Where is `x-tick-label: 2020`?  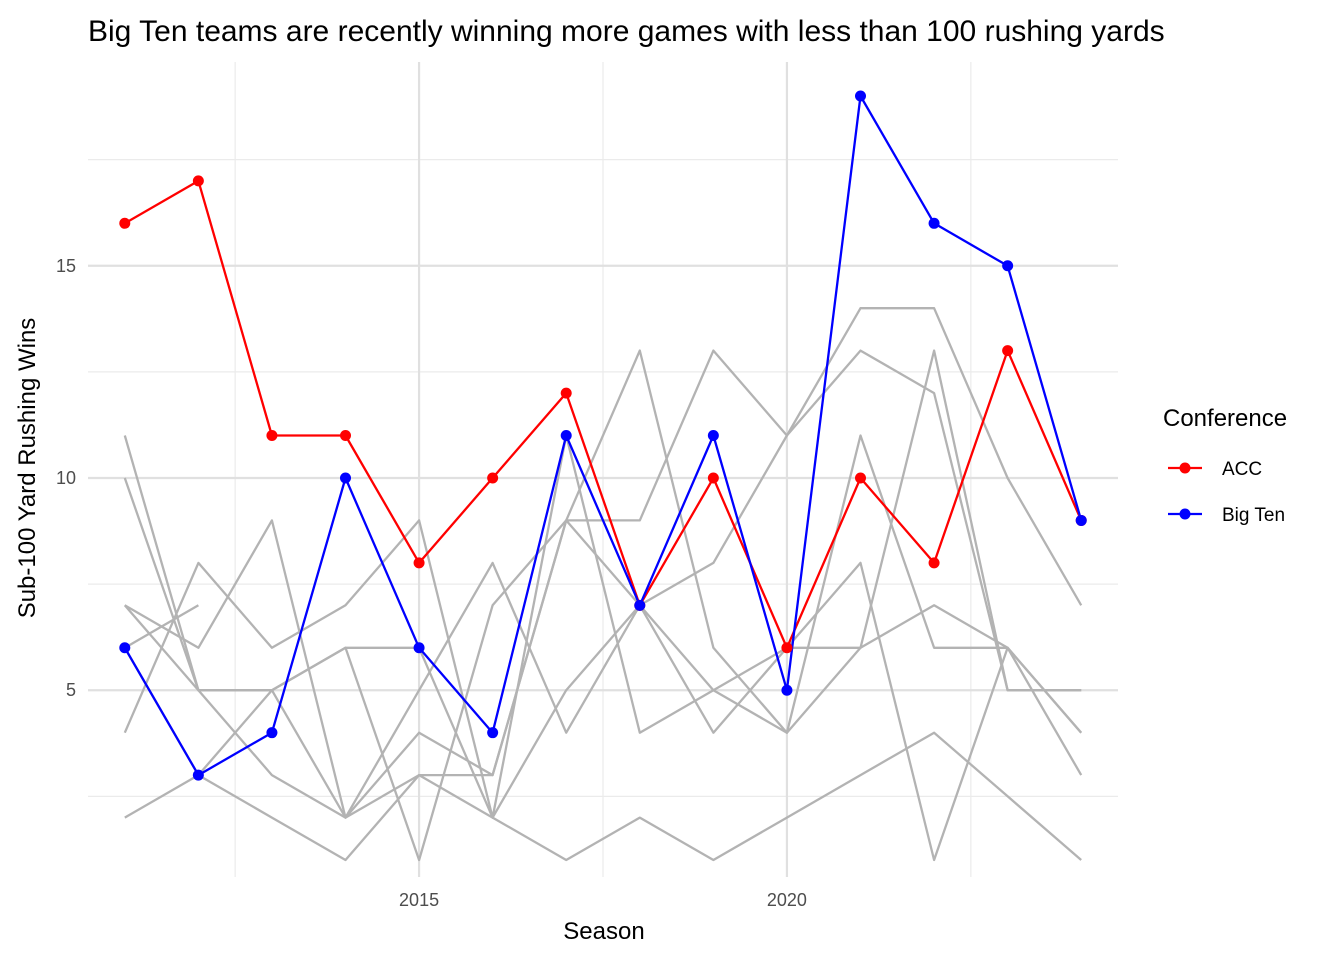
x-tick-label: 2020 is located at coordinates (787, 900).